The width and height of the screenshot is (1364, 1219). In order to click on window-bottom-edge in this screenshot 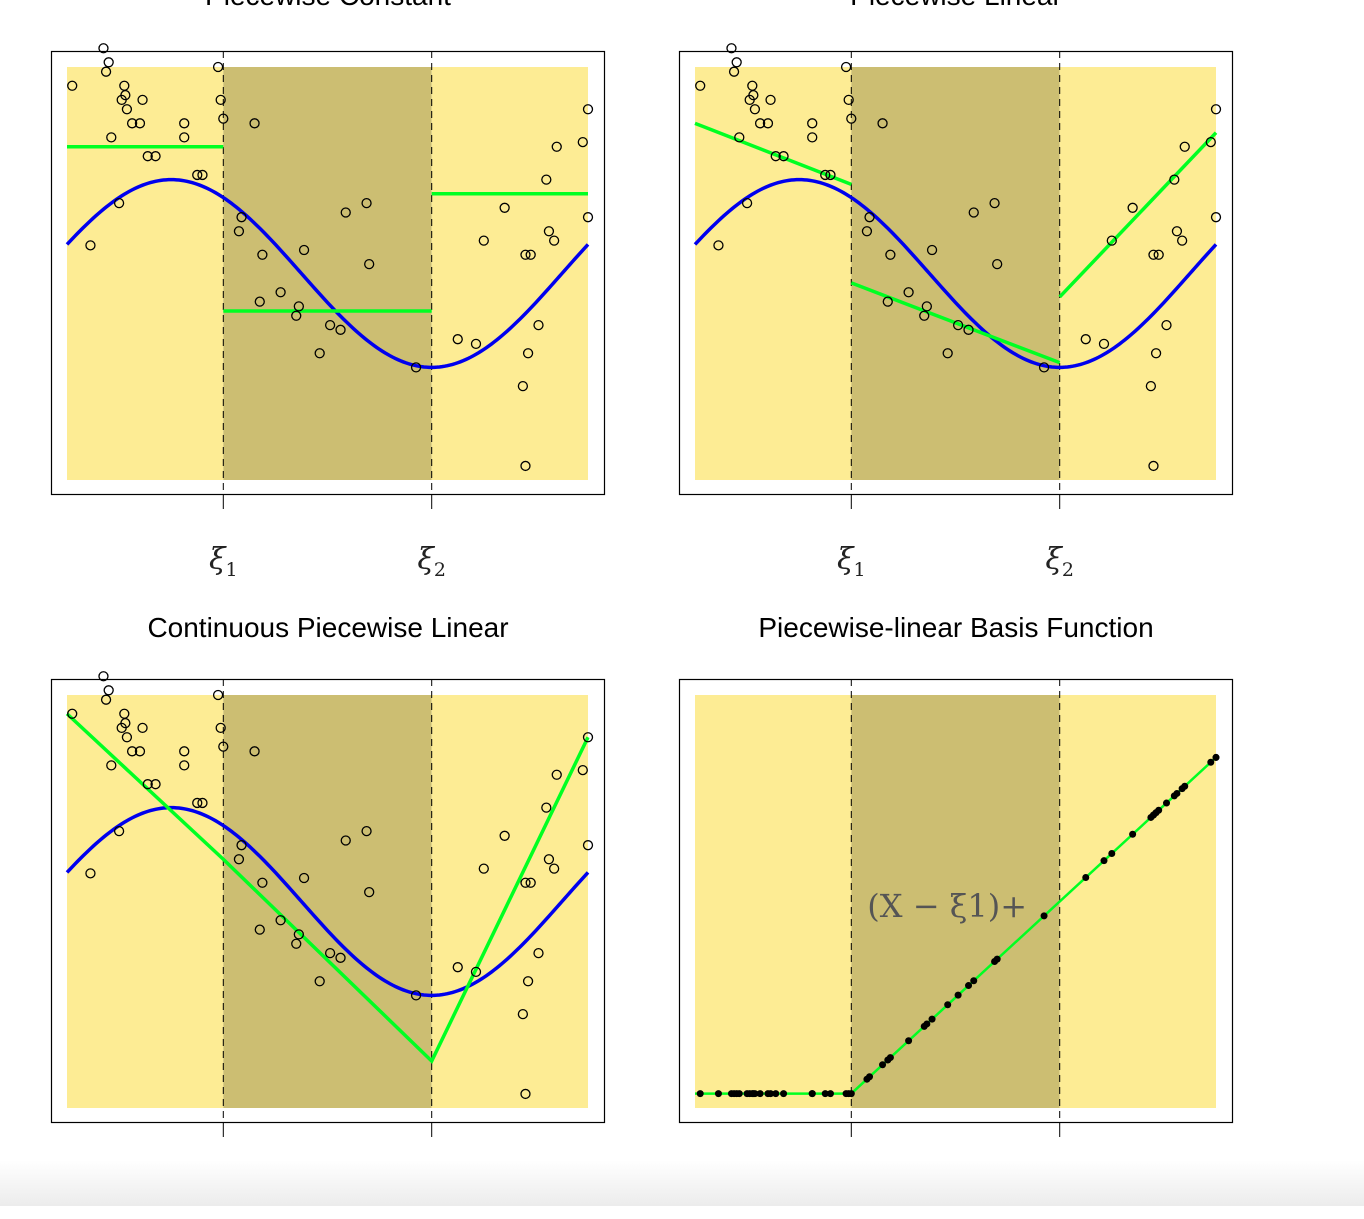, I will do `click(682, 1183)`.